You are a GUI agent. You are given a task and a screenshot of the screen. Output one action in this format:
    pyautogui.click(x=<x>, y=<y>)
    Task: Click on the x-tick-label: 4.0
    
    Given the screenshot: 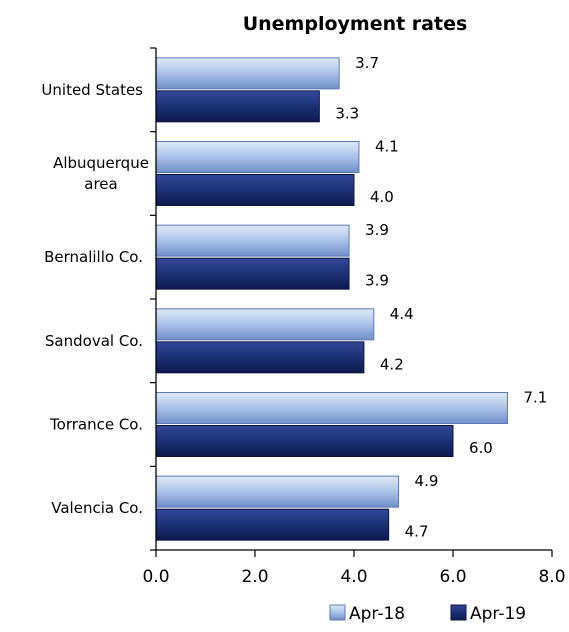 What is the action you would take?
    pyautogui.click(x=353, y=577)
    